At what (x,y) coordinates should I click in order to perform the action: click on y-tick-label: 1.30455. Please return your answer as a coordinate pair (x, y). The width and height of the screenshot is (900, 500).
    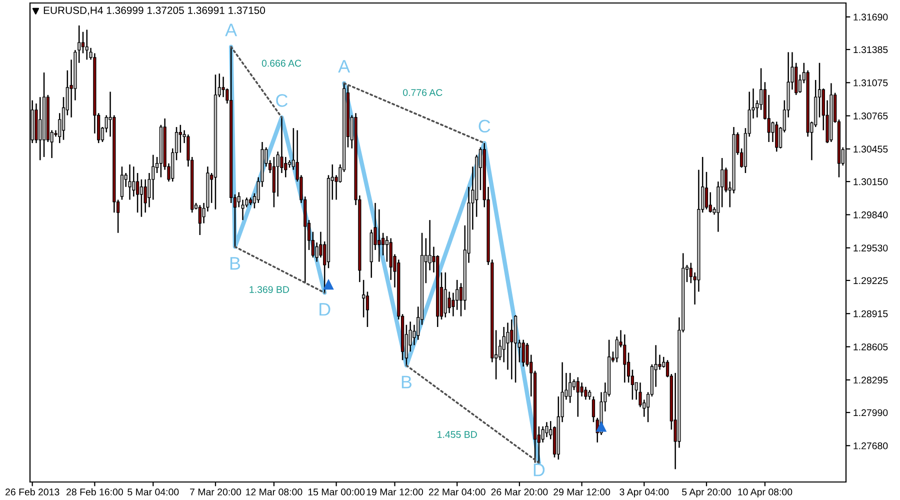
    Looking at the image, I should click on (871, 149).